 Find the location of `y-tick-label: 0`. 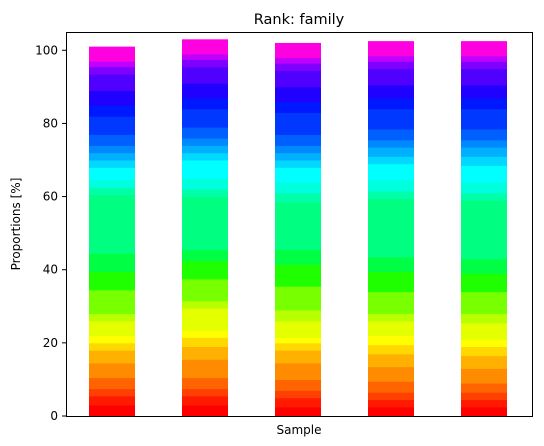

y-tick-label: 0 is located at coordinates (54, 416).